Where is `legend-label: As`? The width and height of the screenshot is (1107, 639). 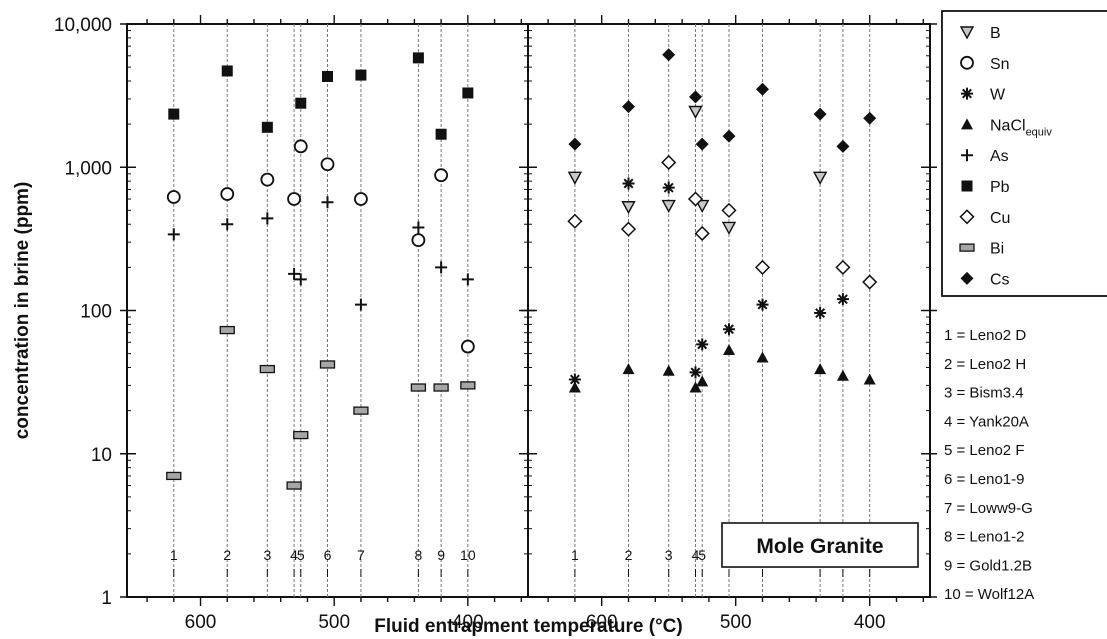 legend-label: As is located at coordinates (999, 156).